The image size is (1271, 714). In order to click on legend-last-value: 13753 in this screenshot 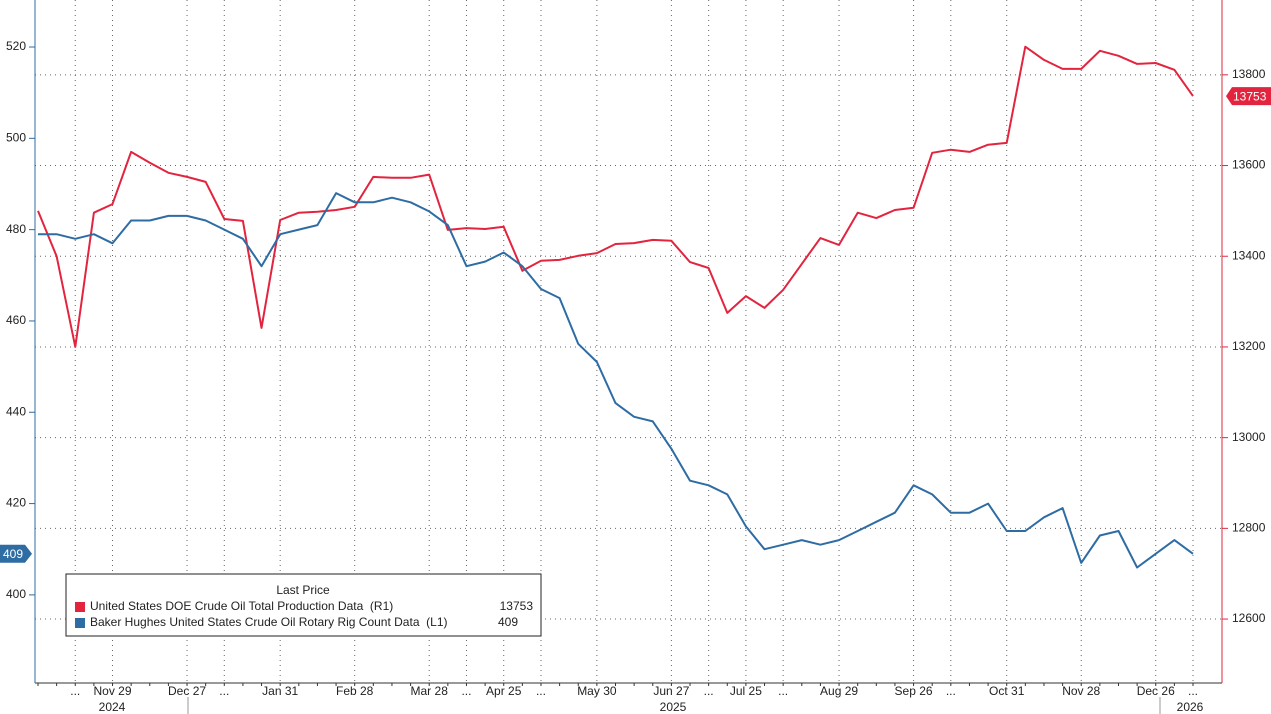, I will do `click(517, 606)`.